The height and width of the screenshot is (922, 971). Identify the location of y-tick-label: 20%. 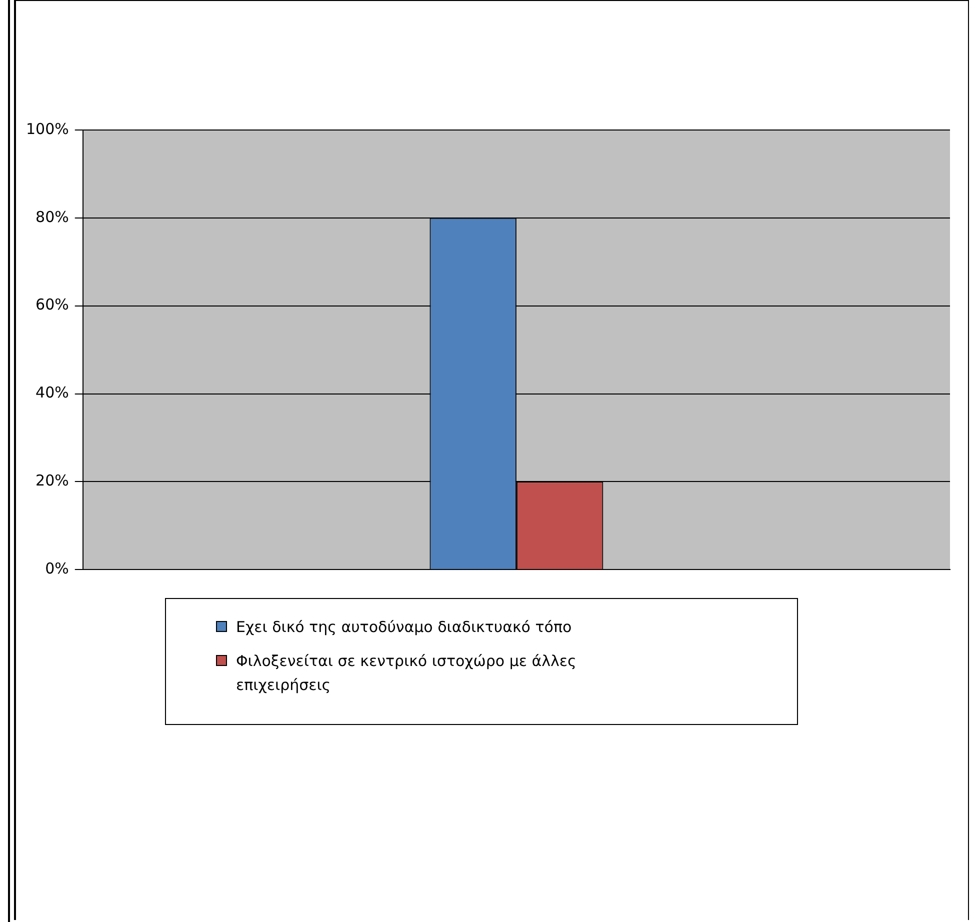
(52, 481).